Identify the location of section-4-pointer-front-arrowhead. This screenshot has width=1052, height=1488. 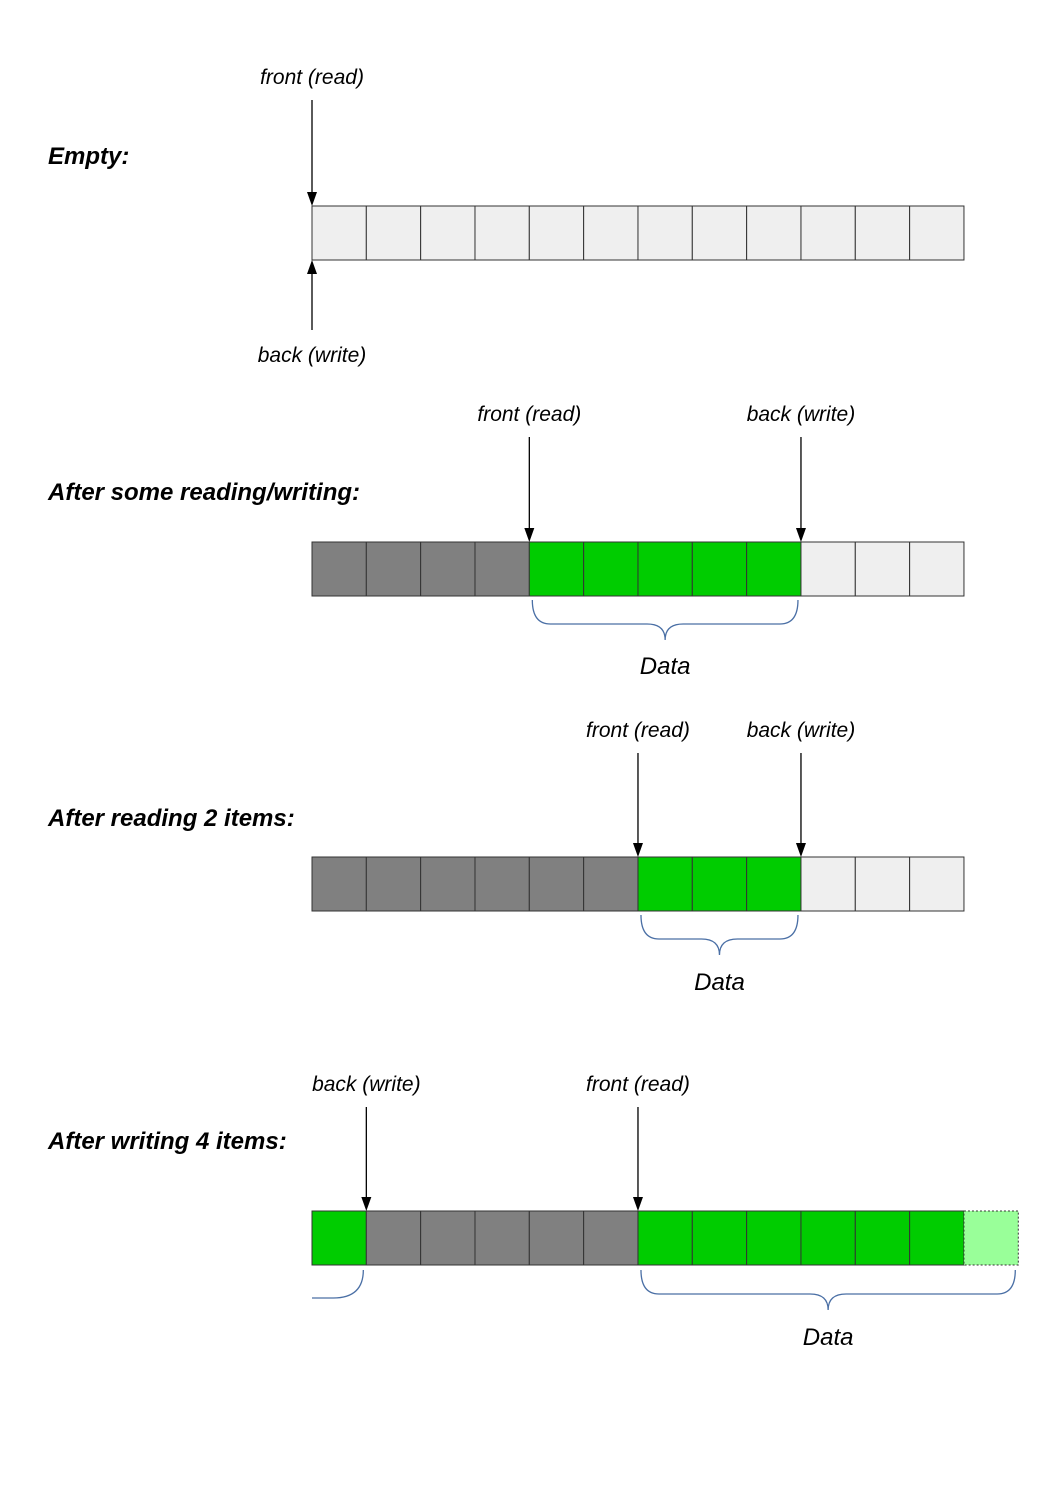
(637, 1204).